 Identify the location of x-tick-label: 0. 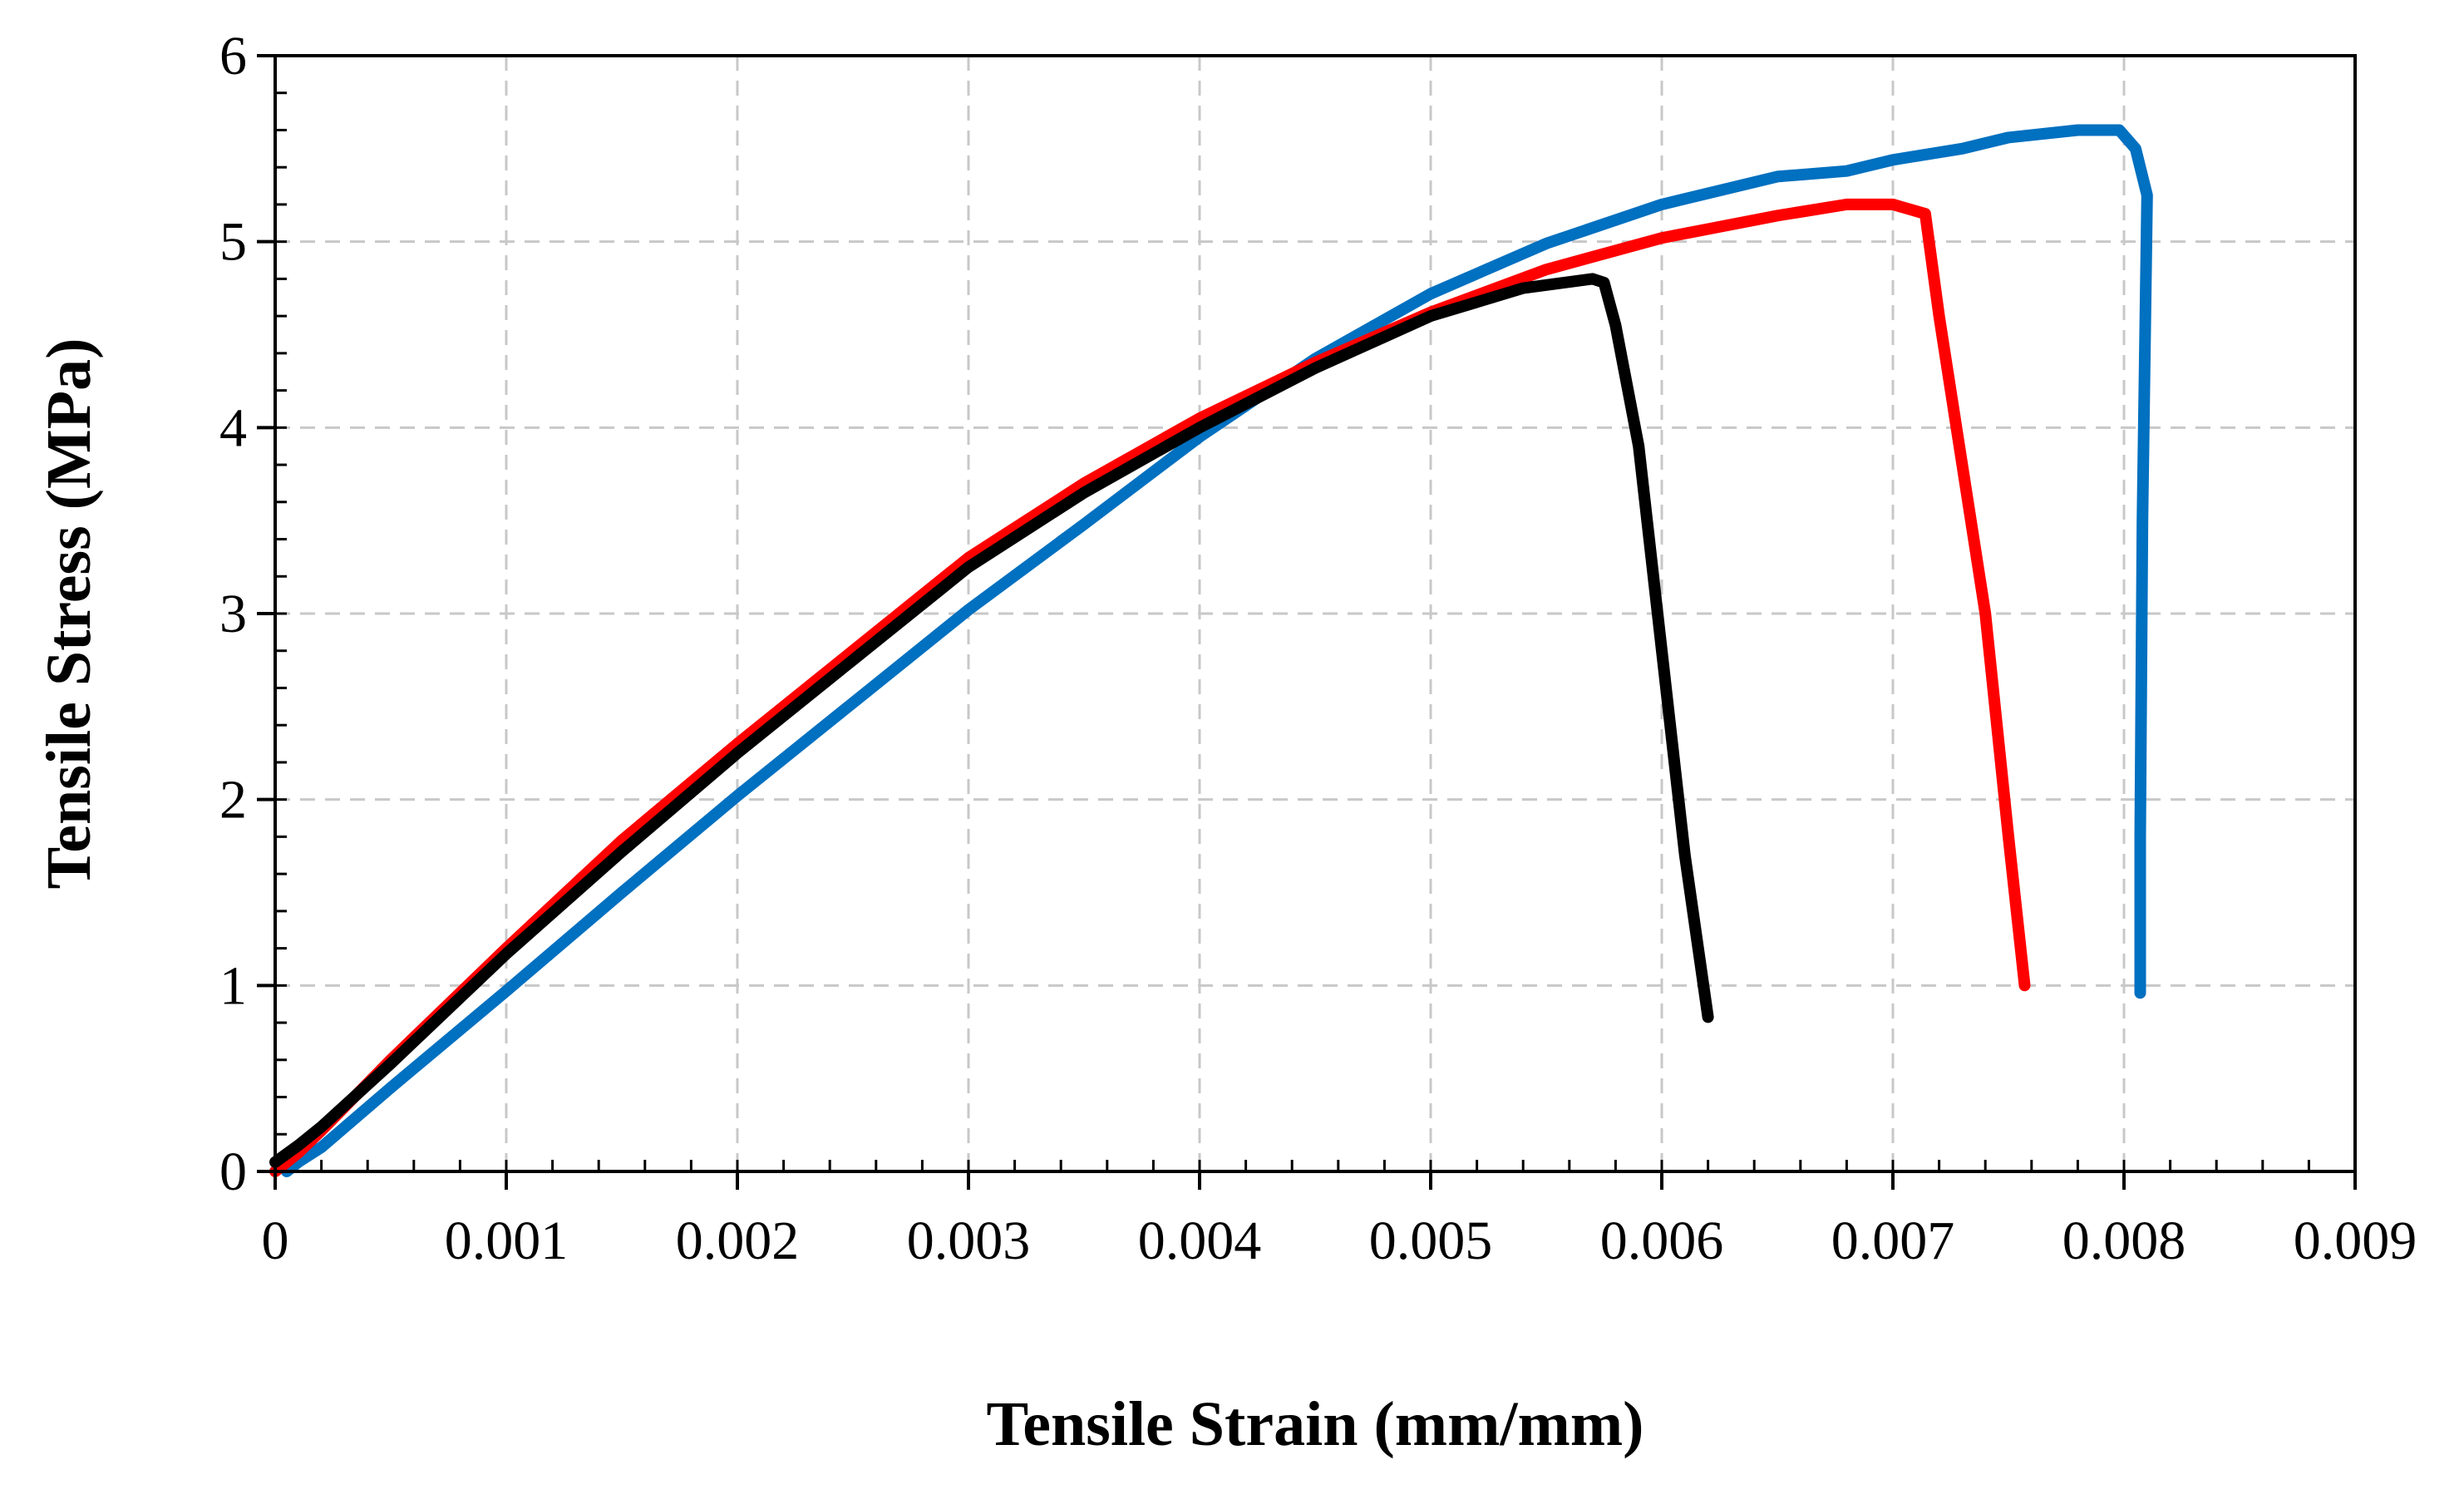
(275, 1241).